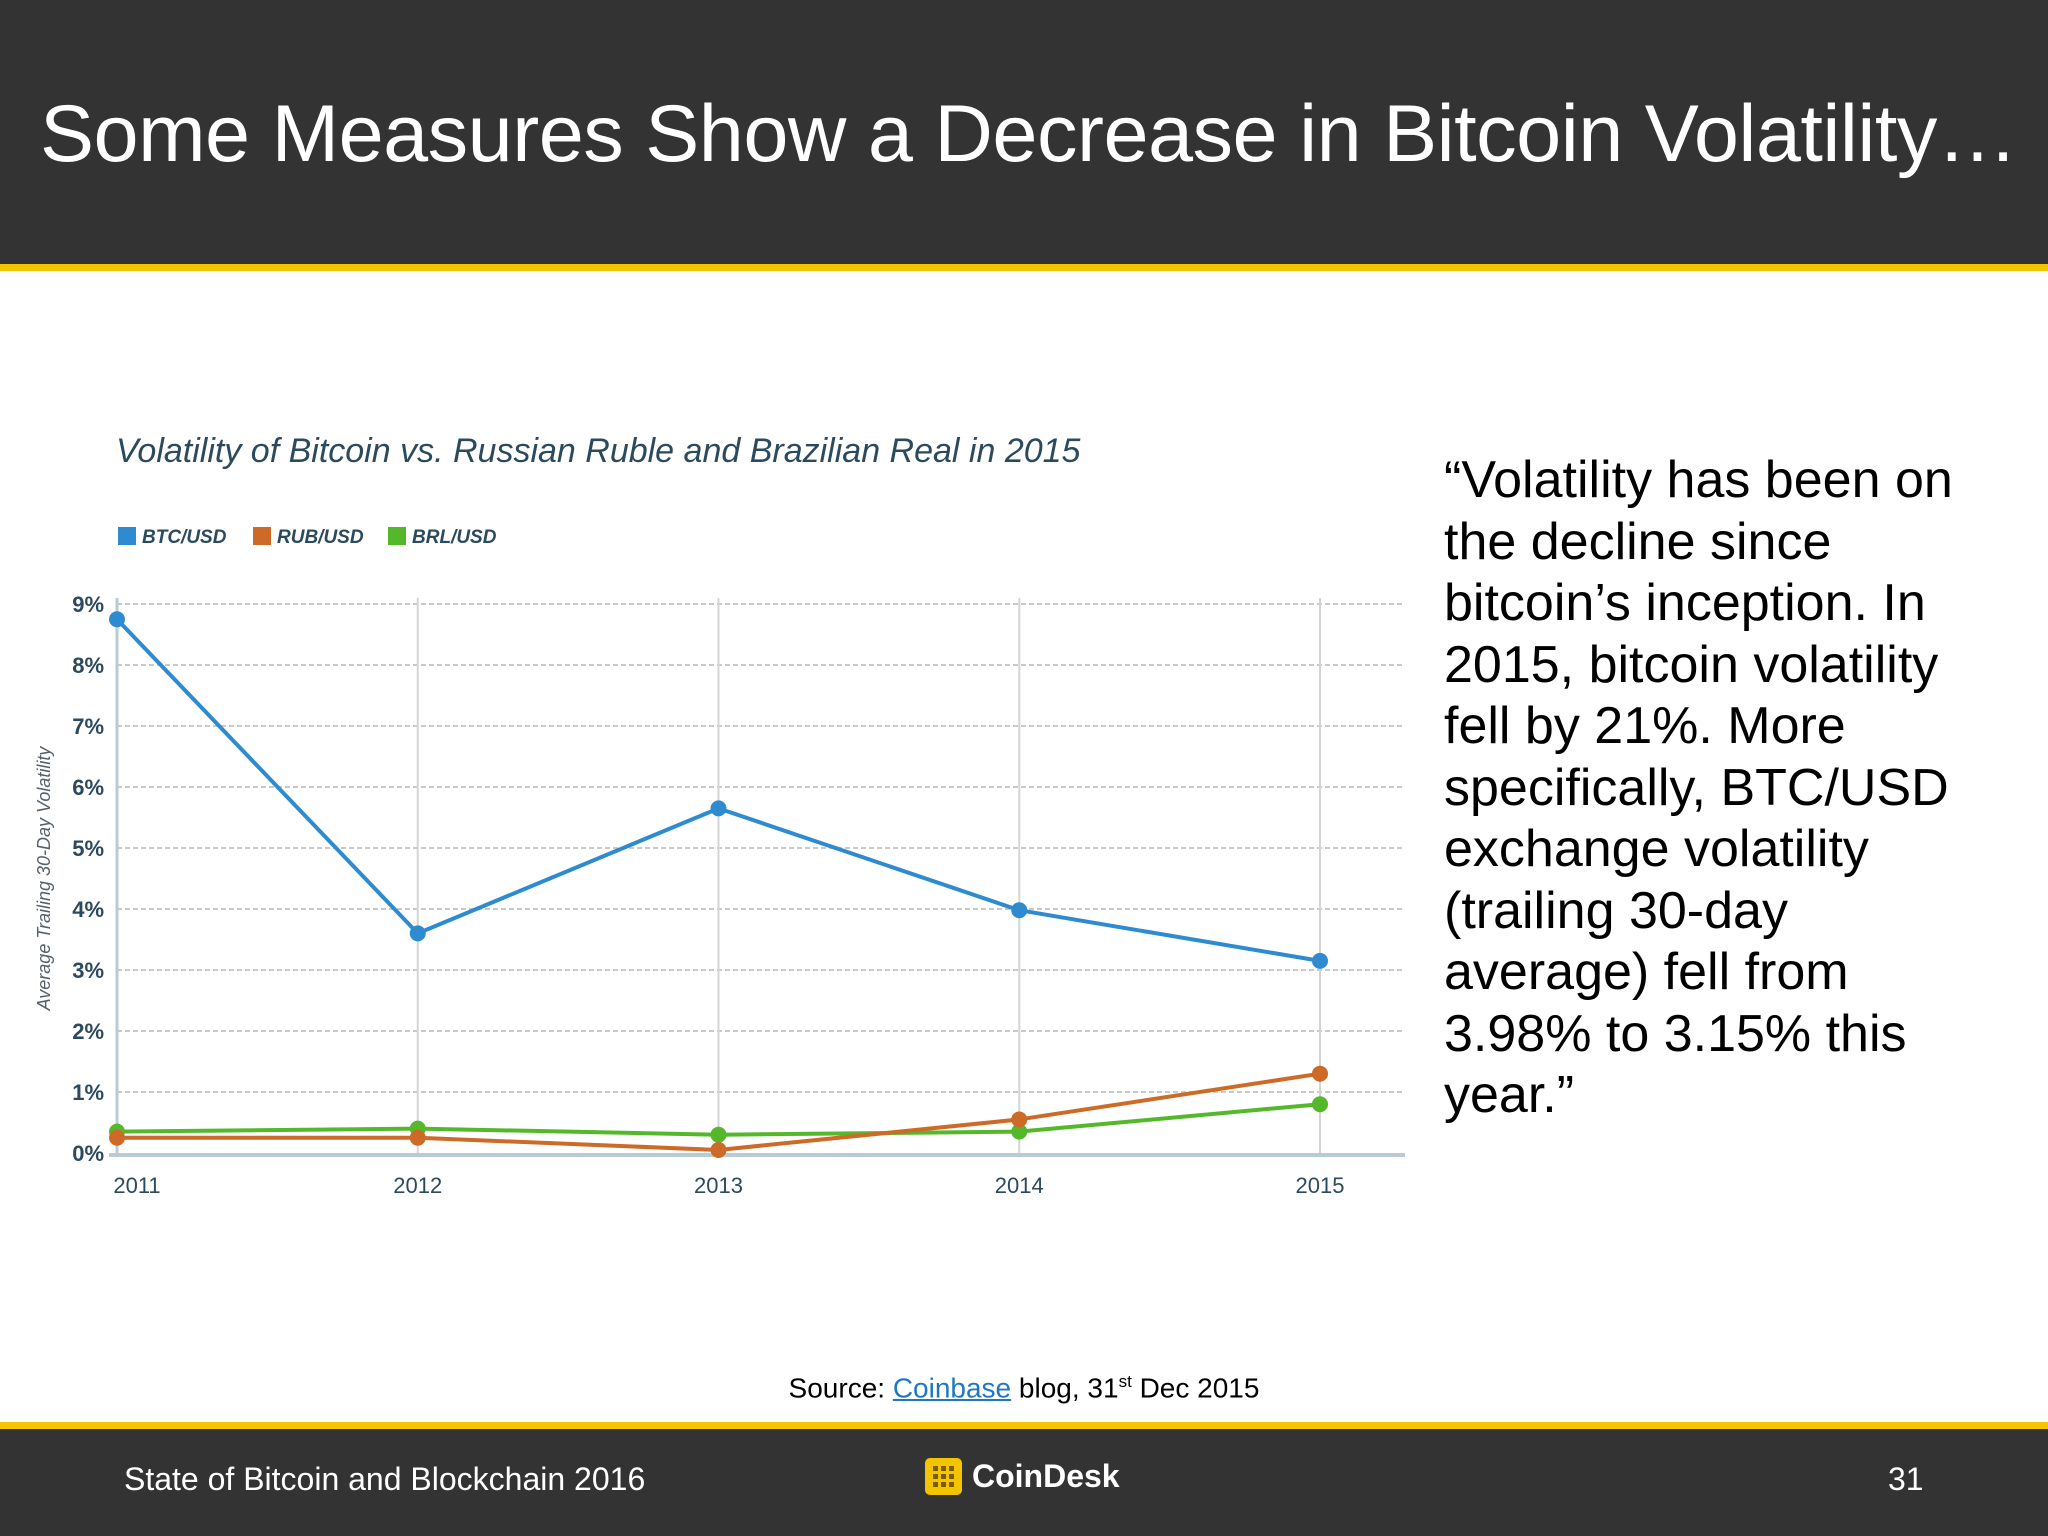 The image size is (2048, 1536). Describe the element at coordinates (1024, 1425) in the screenshot. I see `footer-accent-line` at that location.